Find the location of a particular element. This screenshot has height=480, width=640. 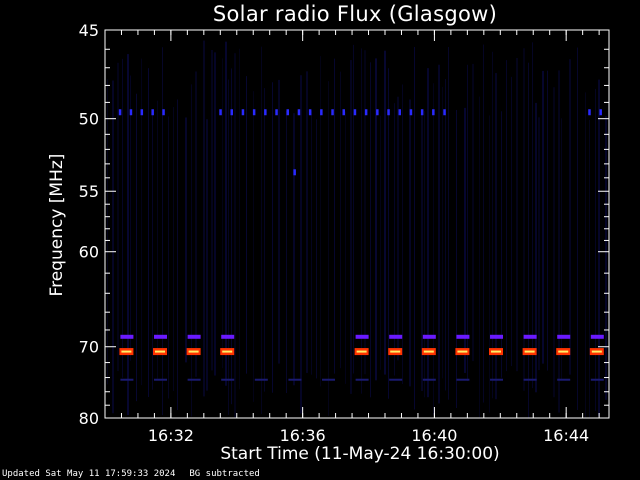

x-tick-label: 16:40 is located at coordinates (434, 435).